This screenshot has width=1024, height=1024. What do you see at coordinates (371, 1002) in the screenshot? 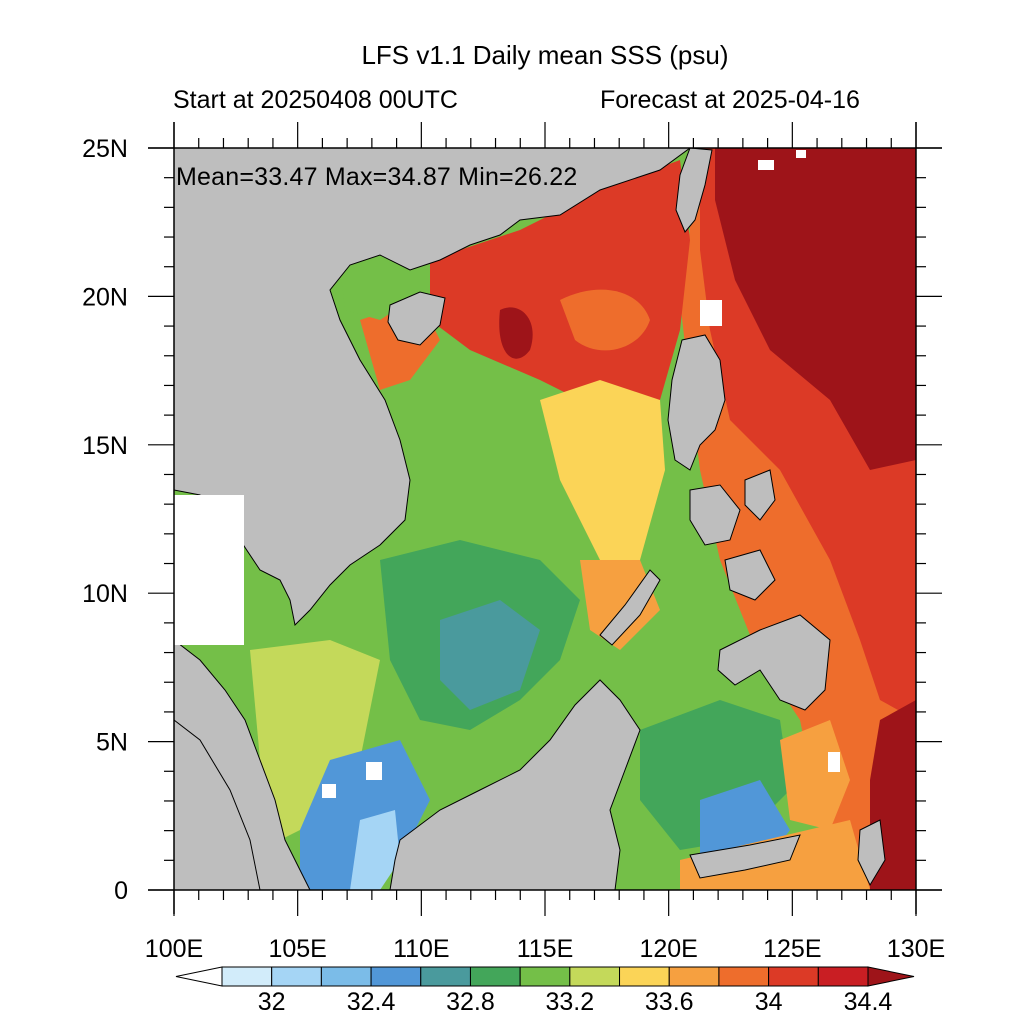
I see `colorbar-label: 32.4` at bounding box center [371, 1002].